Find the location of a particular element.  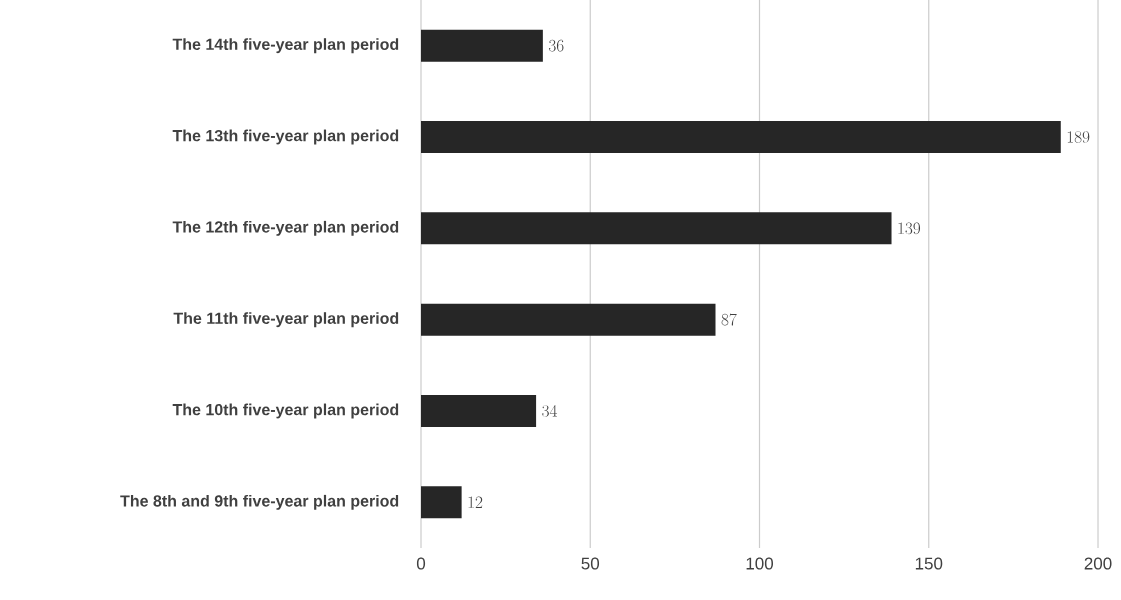

y-tick-label: The 8th and 9th five-year plan period is located at coordinates (259, 502).